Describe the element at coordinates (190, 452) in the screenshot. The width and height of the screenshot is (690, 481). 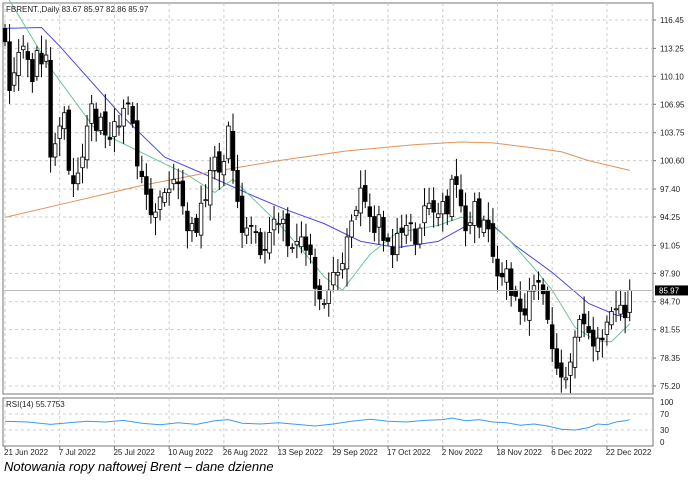
I see `x-tick-label: 10 Aug 2022` at that location.